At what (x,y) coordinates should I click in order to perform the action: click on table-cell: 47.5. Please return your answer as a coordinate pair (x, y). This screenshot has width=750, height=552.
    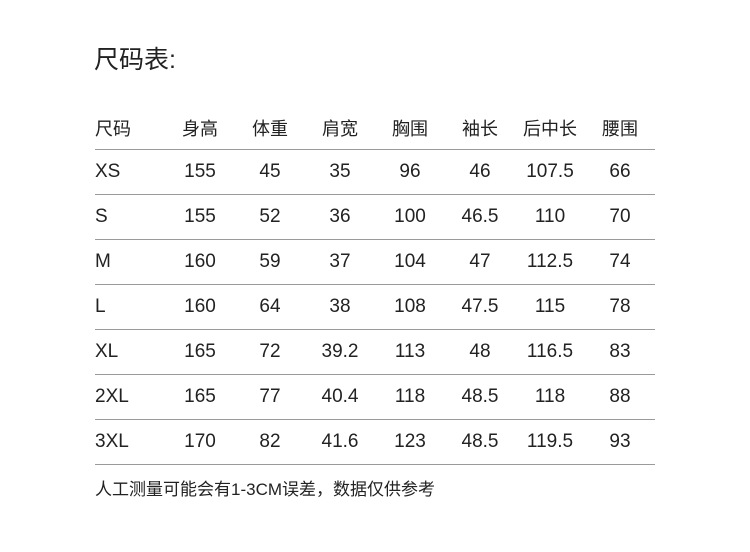
    Looking at the image, I should click on (480, 307).